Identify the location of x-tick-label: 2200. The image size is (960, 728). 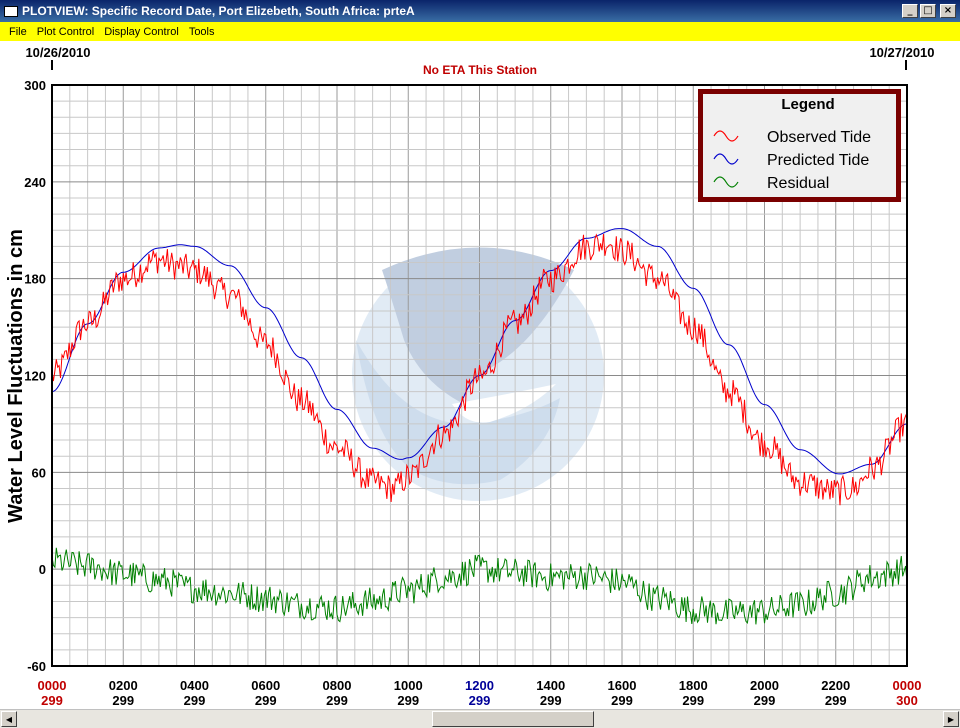
(835, 685).